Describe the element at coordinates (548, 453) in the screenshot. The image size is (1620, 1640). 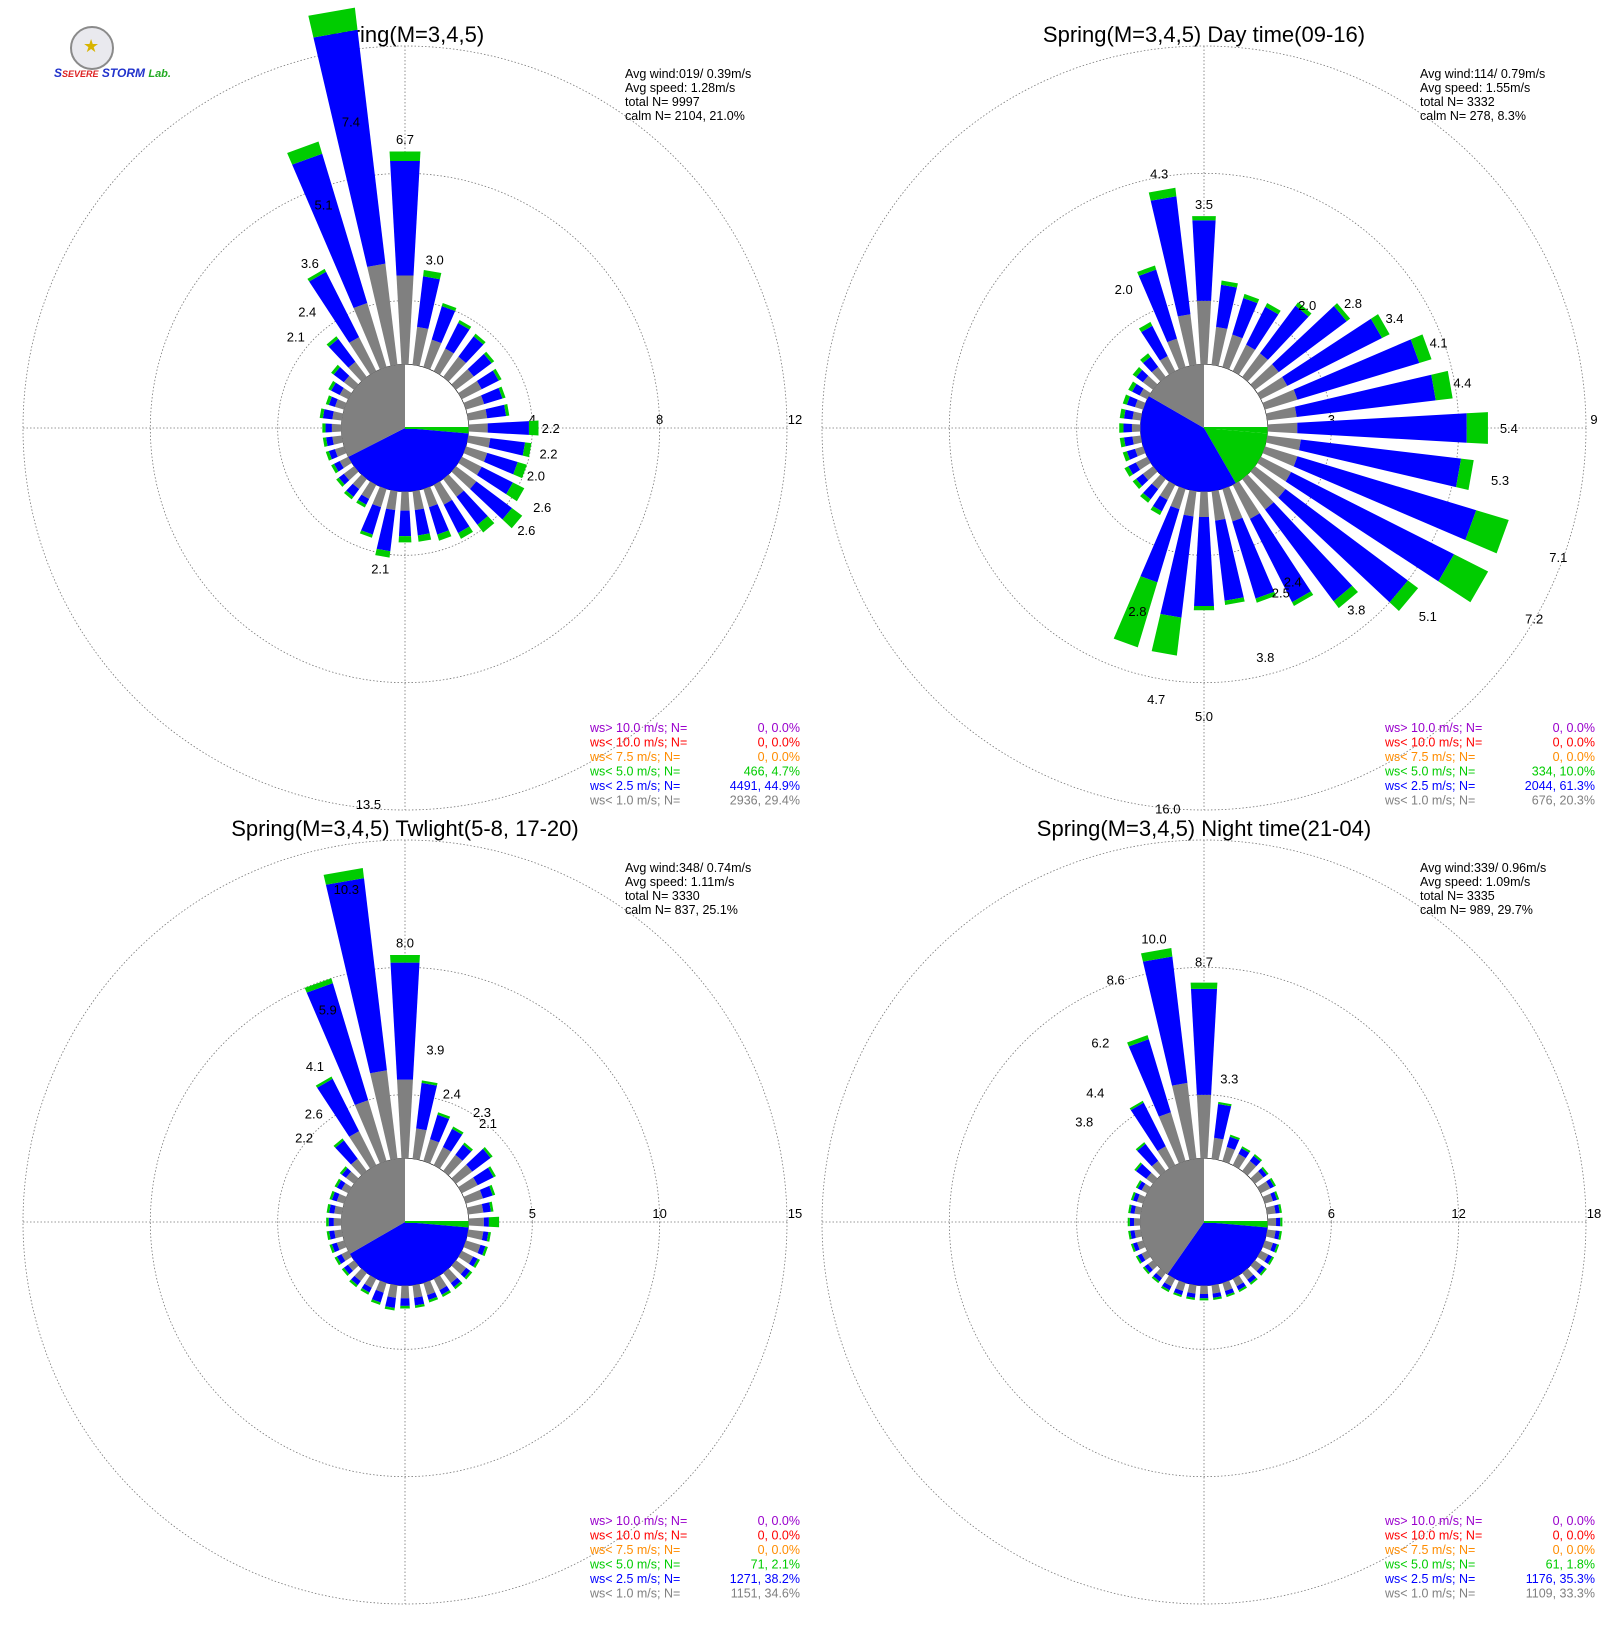
I see `petal-value-label: 2.2` at that location.